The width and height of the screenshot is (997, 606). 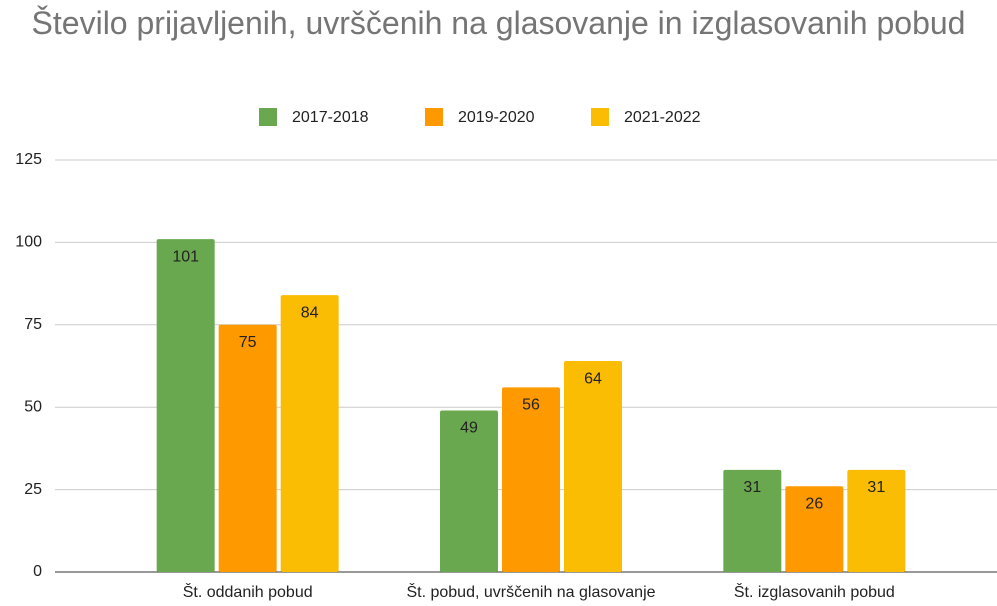 I want to click on data-label: 101, so click(x=185, y=256).